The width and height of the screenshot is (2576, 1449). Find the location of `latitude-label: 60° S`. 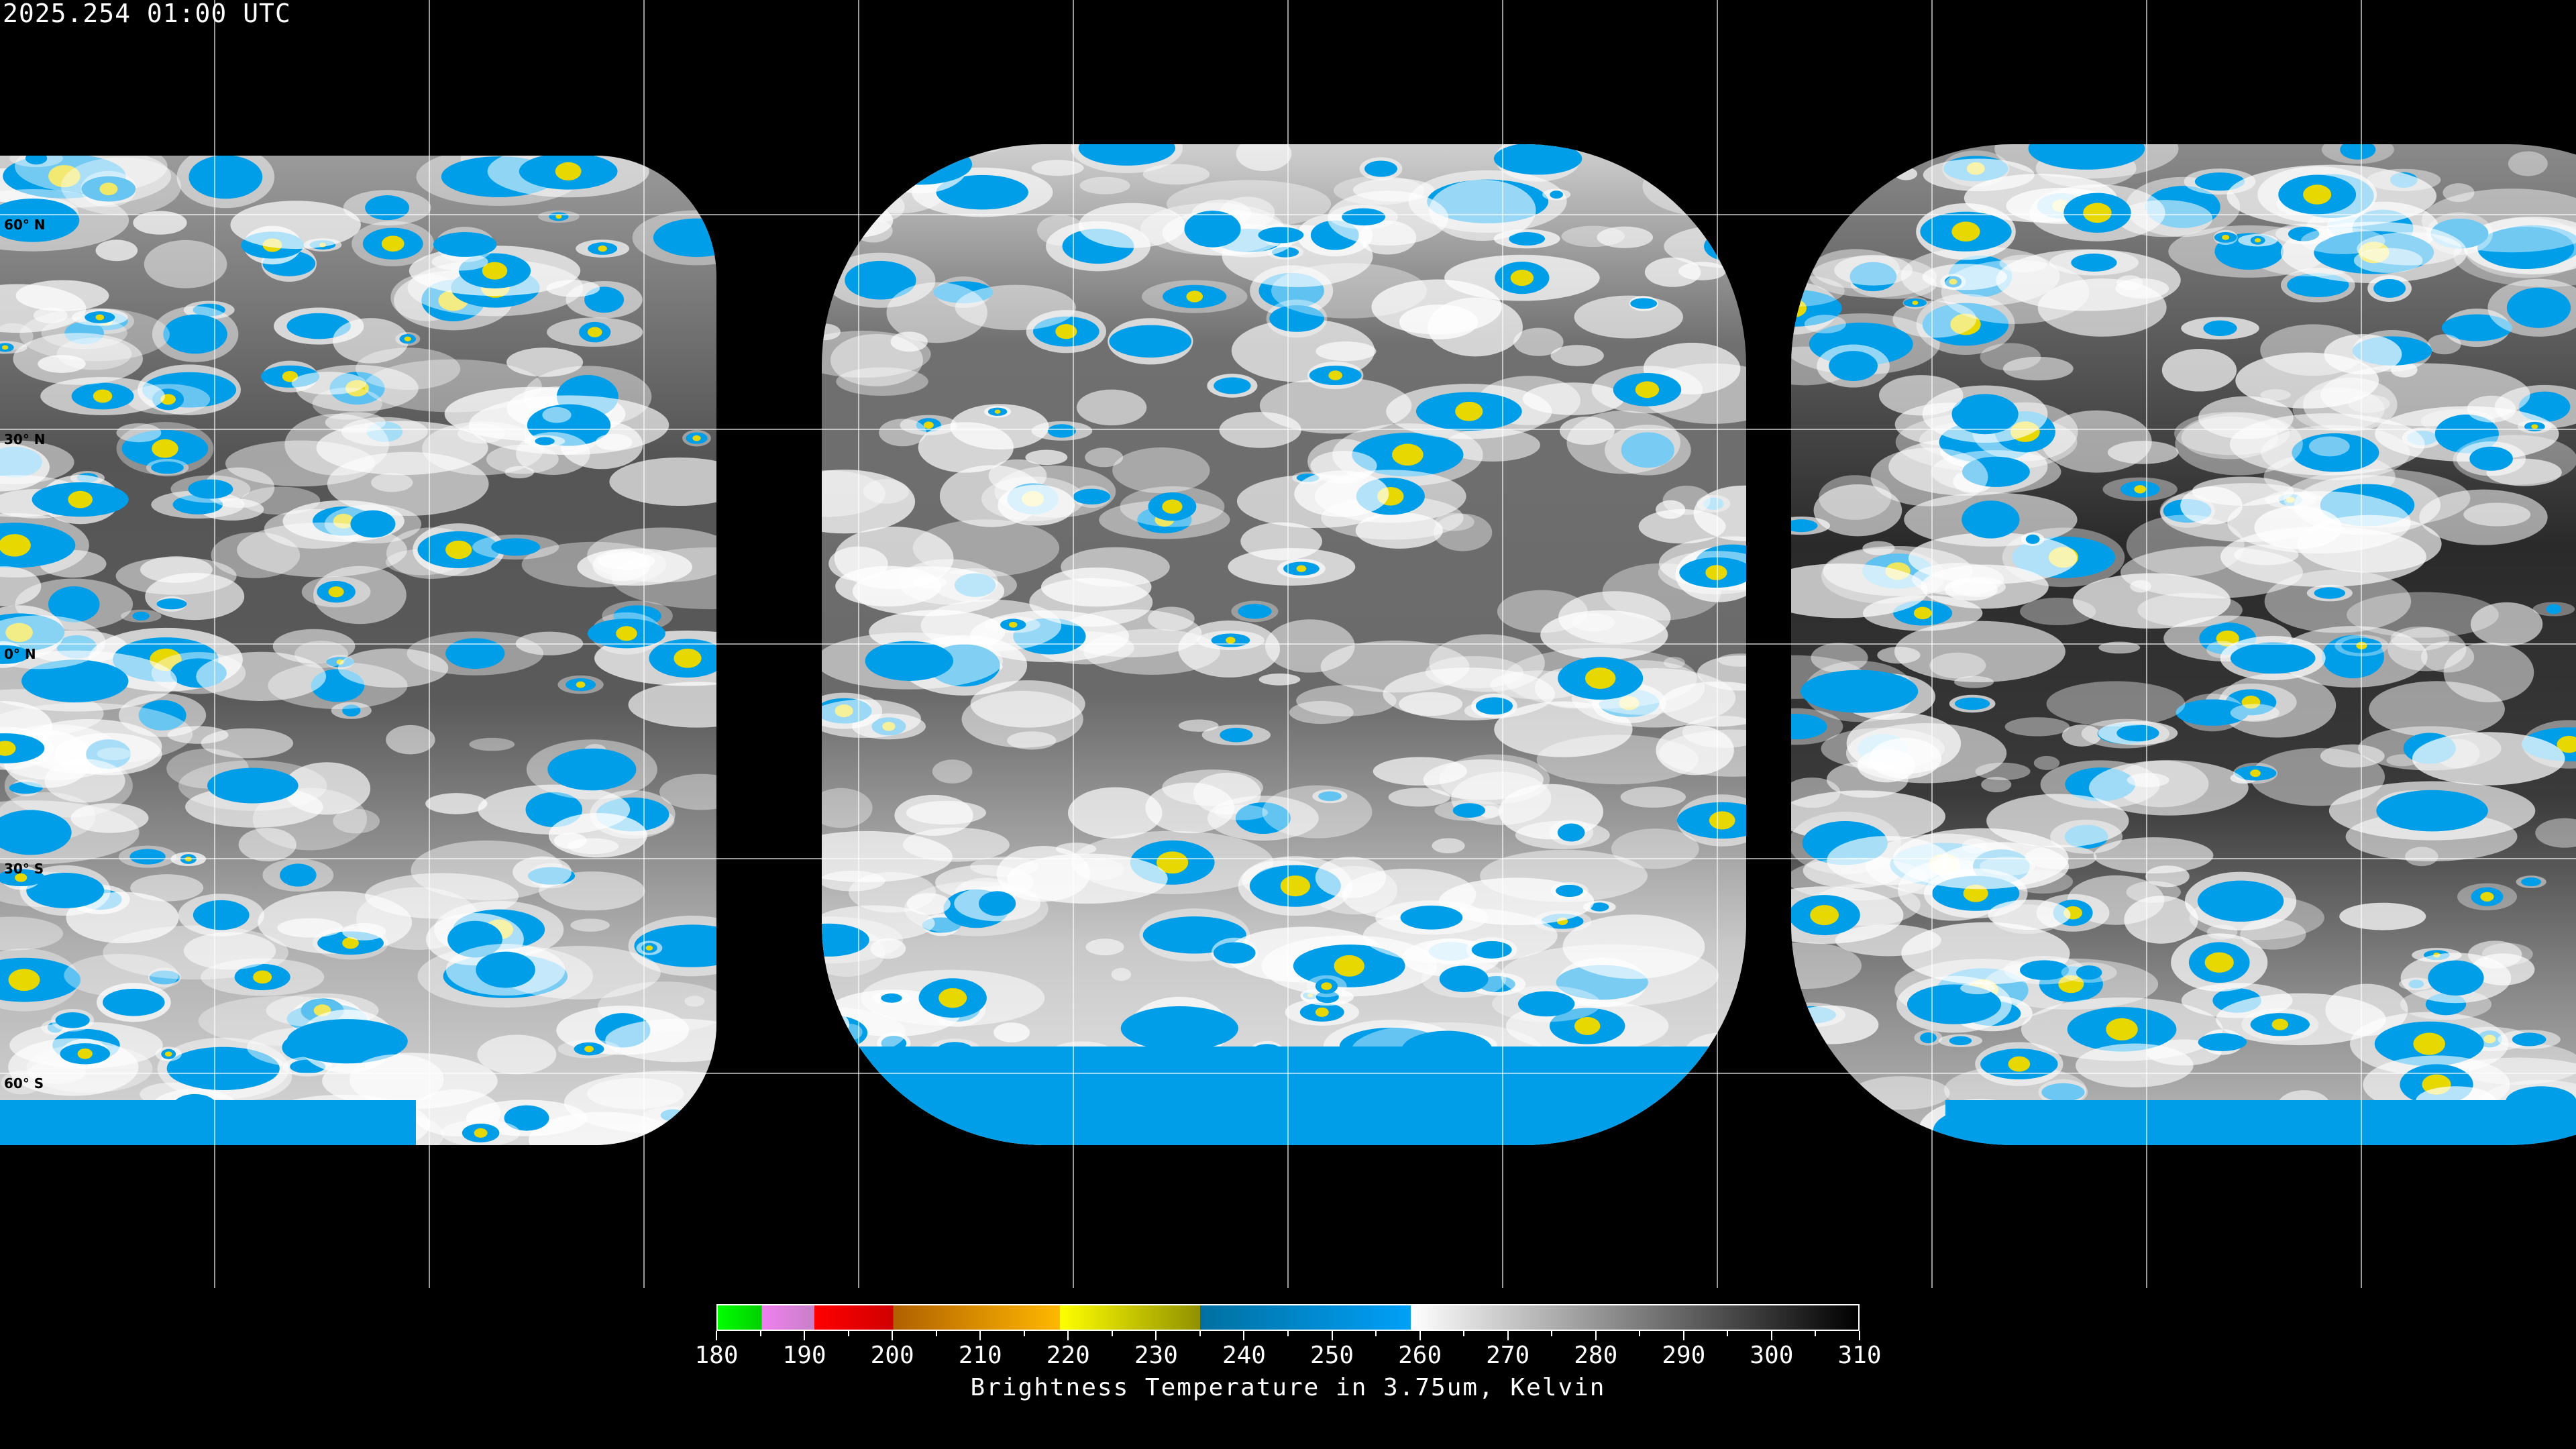

latitude-label: 60° S is located at coordinates (24, 1083).